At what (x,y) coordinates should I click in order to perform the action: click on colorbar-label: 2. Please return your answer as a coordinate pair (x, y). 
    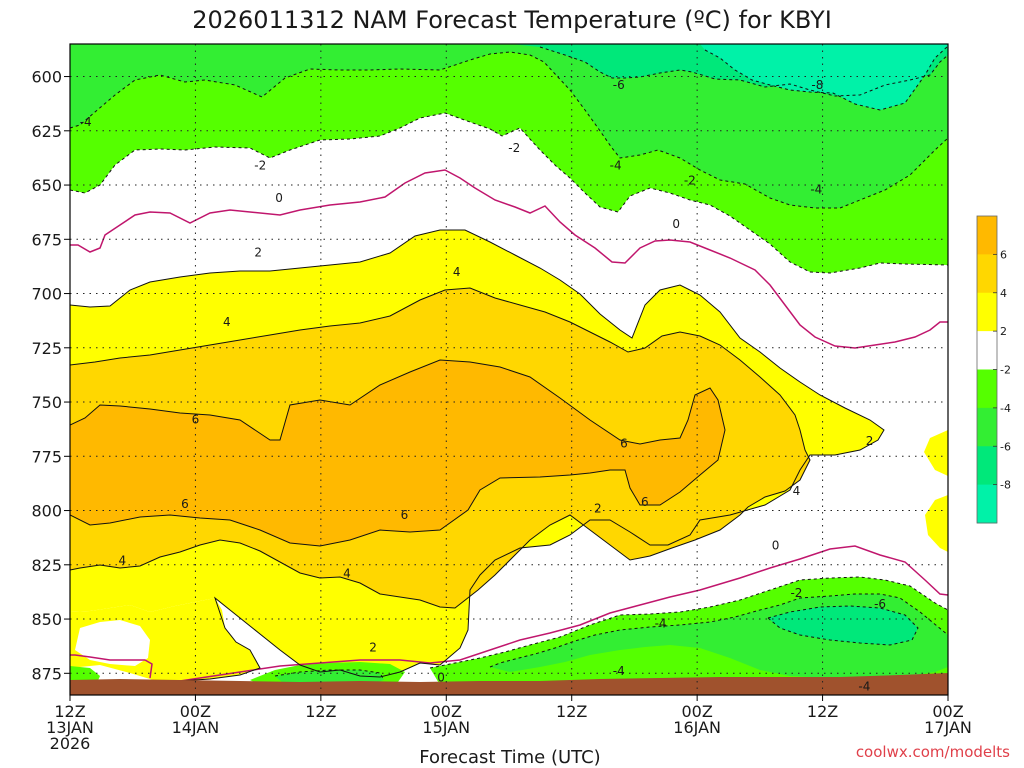
    Looking at the image, I should click on (1003, 331).